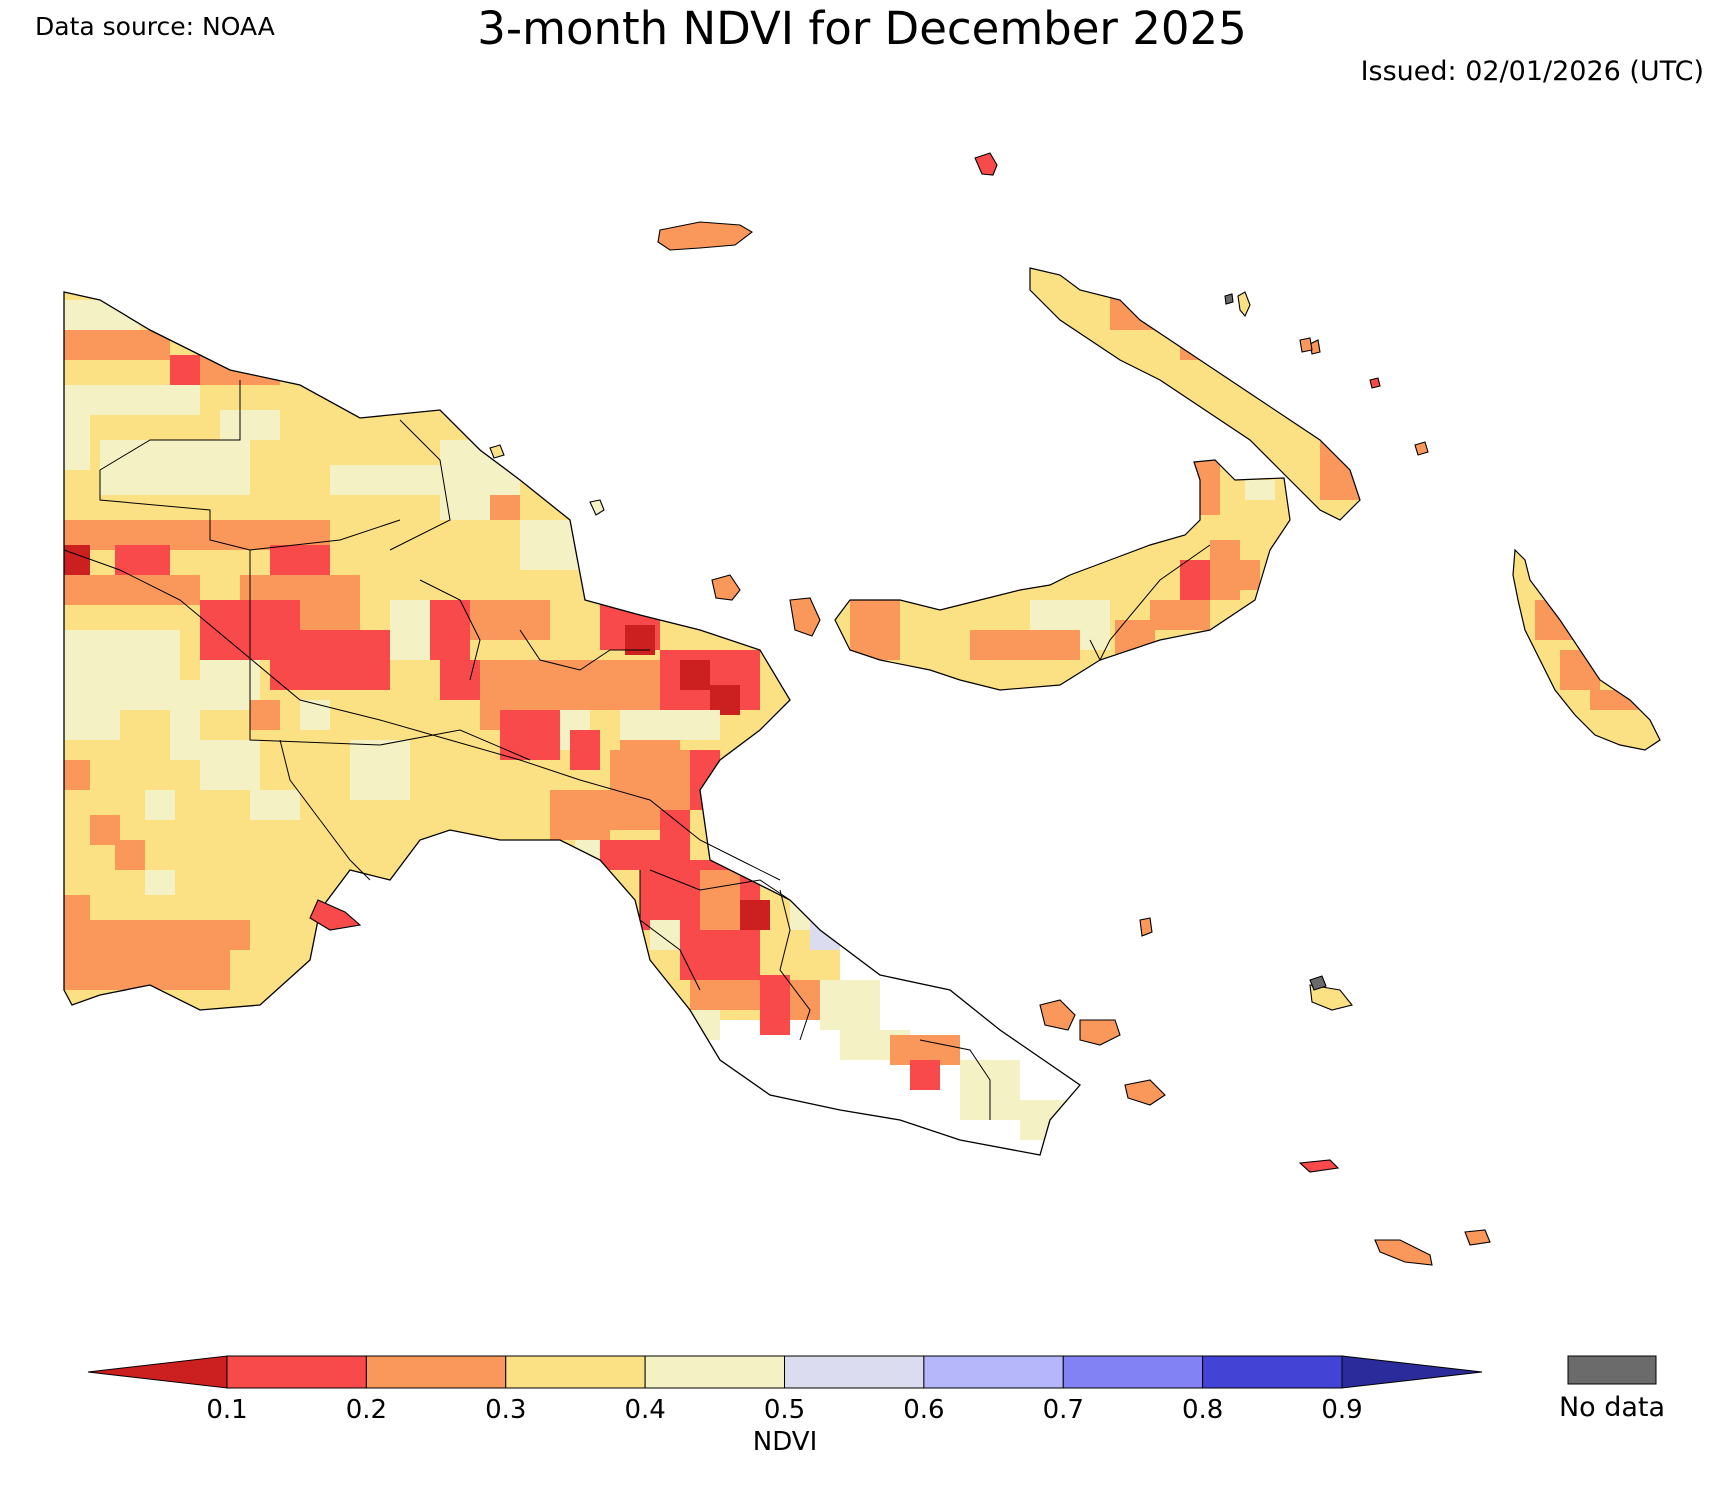 This screenshot has height=1494, width=1724. I want to click on island-sudest, so click(1477, 1237).